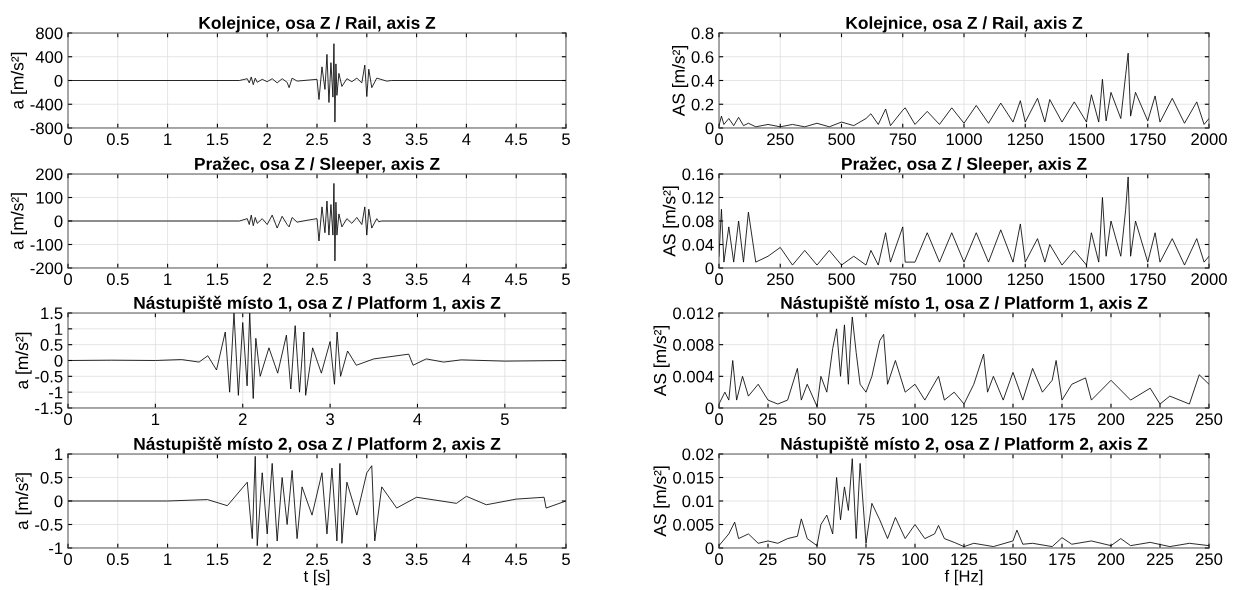  What do you see at coordinates (316, 577) in the screenshot?
I see `x-axis-title: t [s]` at bounding box center [316, 577].